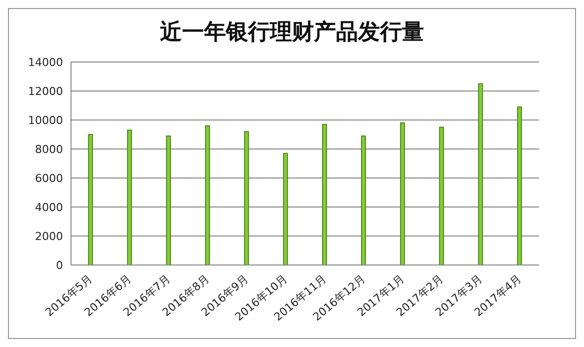 This screenshot has height=347, width=584. I want to click on y-tick-label: 10000, so click(45, 120).